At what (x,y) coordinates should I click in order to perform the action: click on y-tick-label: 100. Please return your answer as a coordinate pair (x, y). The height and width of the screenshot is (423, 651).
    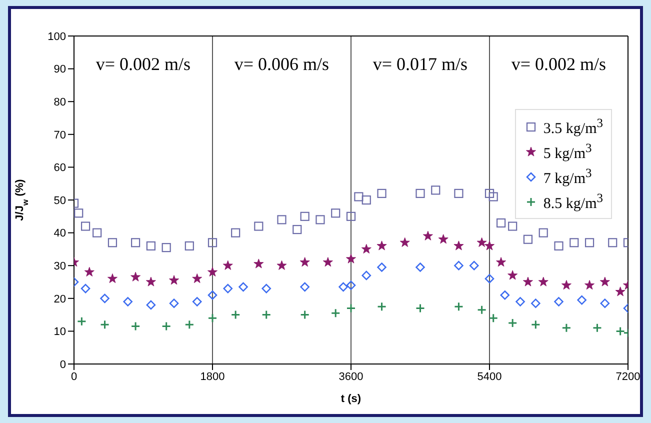
    Looking at the image, I should click on (57, 36).